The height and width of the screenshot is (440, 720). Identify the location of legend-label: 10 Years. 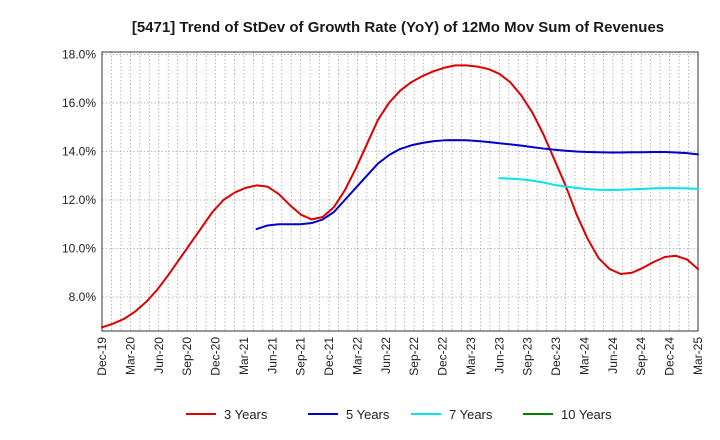
(586, 414).